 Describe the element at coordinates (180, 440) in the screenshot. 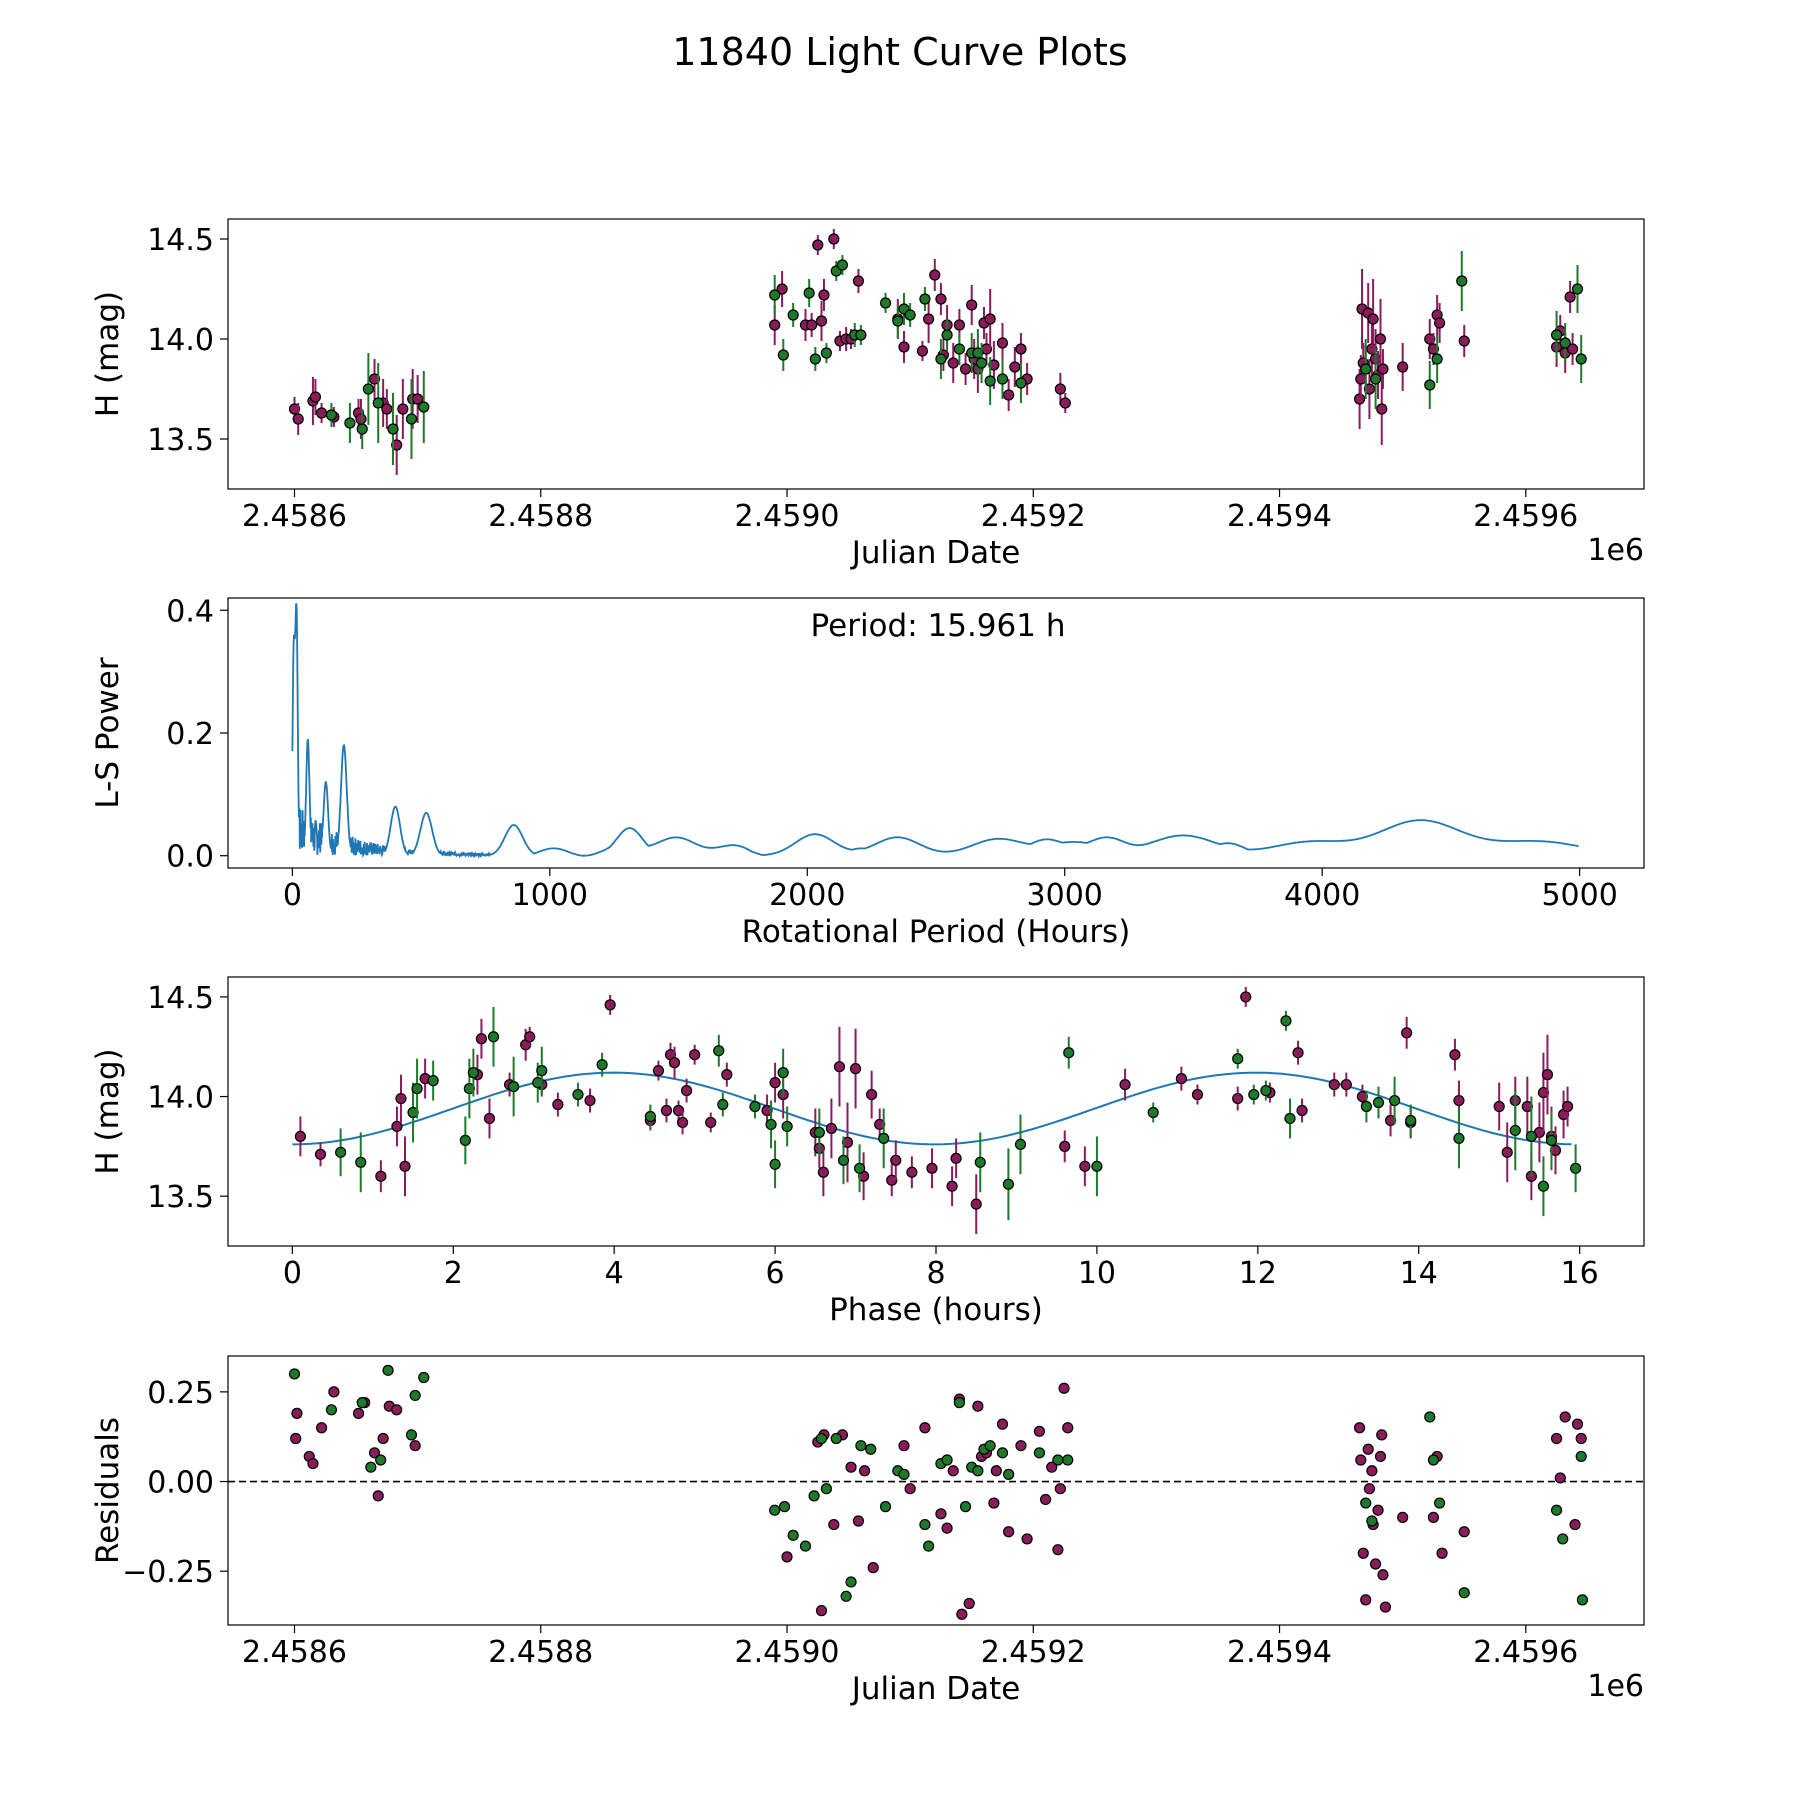

I see `y-tick-label: 13.5` at that location.